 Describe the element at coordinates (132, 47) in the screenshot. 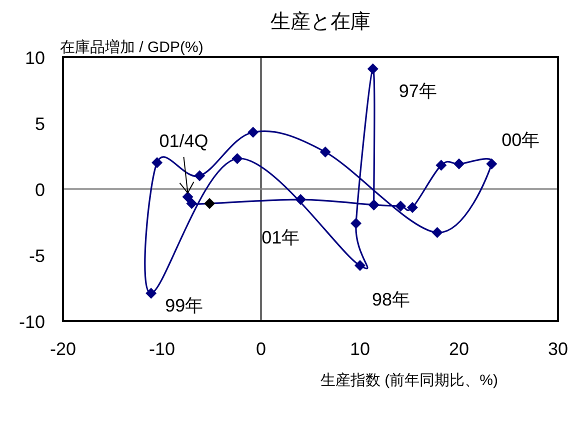

I see `ylabel: 在庫品増加 / GDP(%)` at that location.